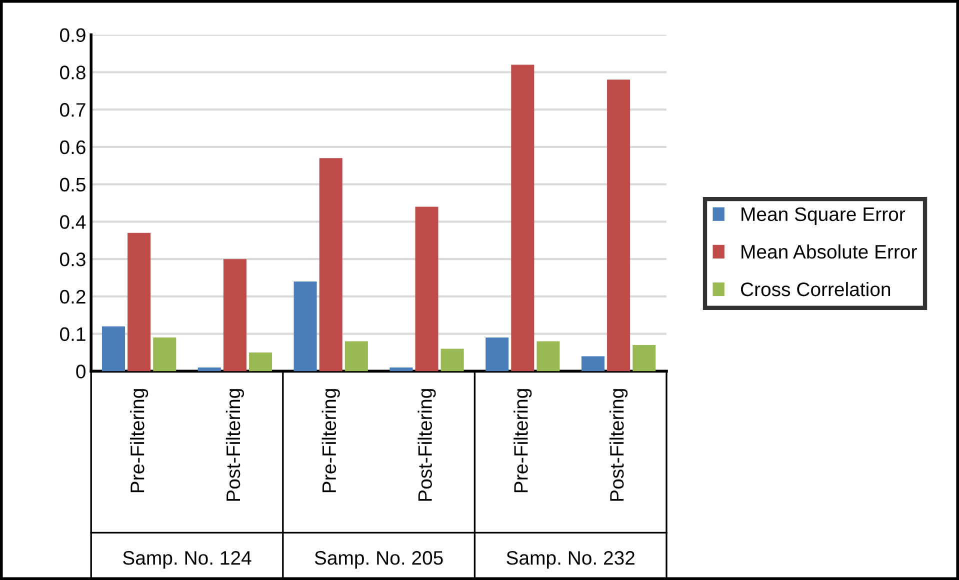 The width and height of the screenshot is (959, 580). I want to click on legend-label: Cross Correlation, so click(815, 289).